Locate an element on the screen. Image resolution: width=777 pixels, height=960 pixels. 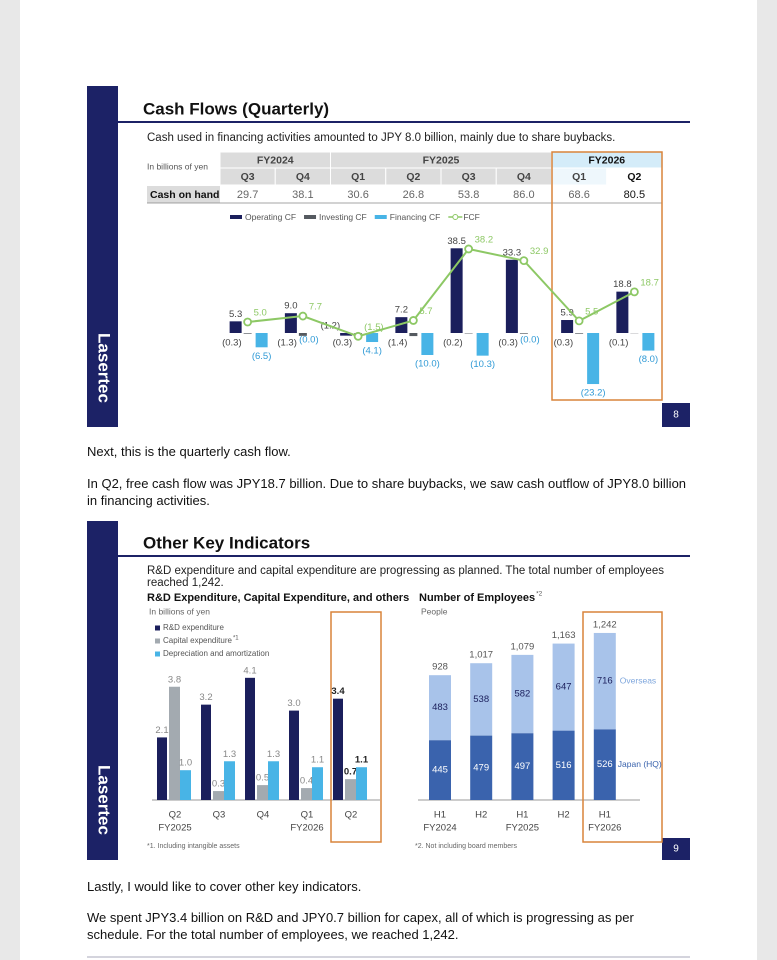
table-cell: 53.8 is located at coordinates (468, 195).